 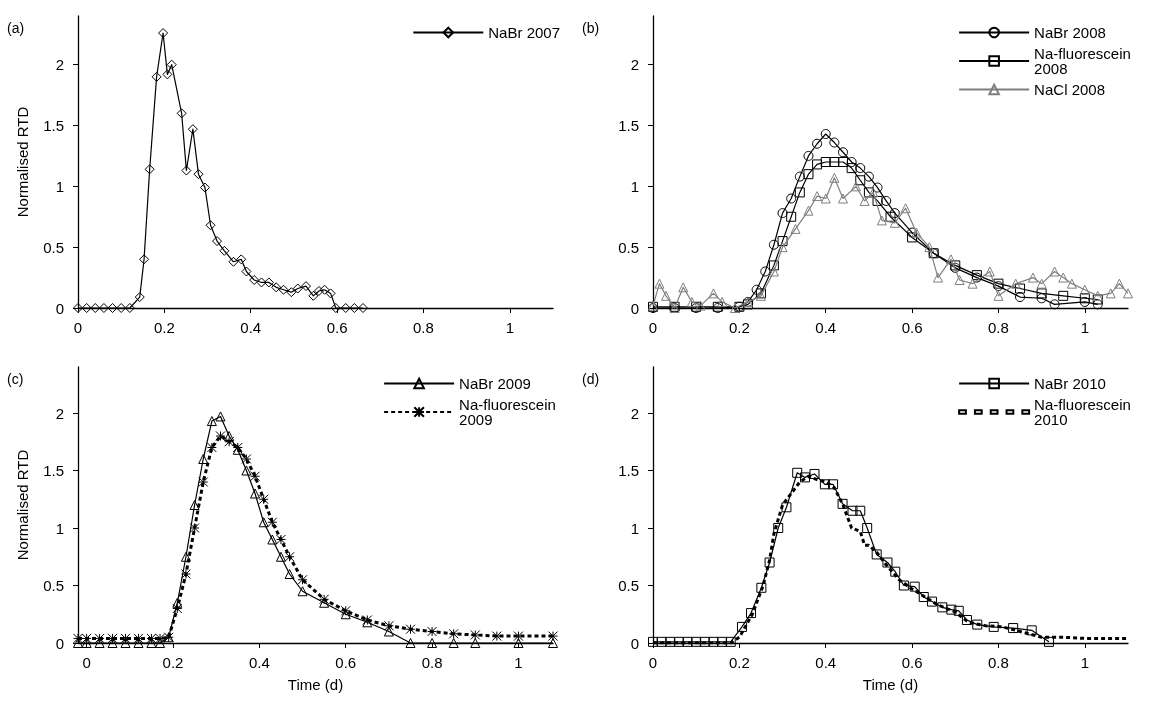 What do you see at coordinates (1085, 61) in the screenshot?
I see `legend-label: Na-fluorescein 2008` at bounding box center [1085, 61].